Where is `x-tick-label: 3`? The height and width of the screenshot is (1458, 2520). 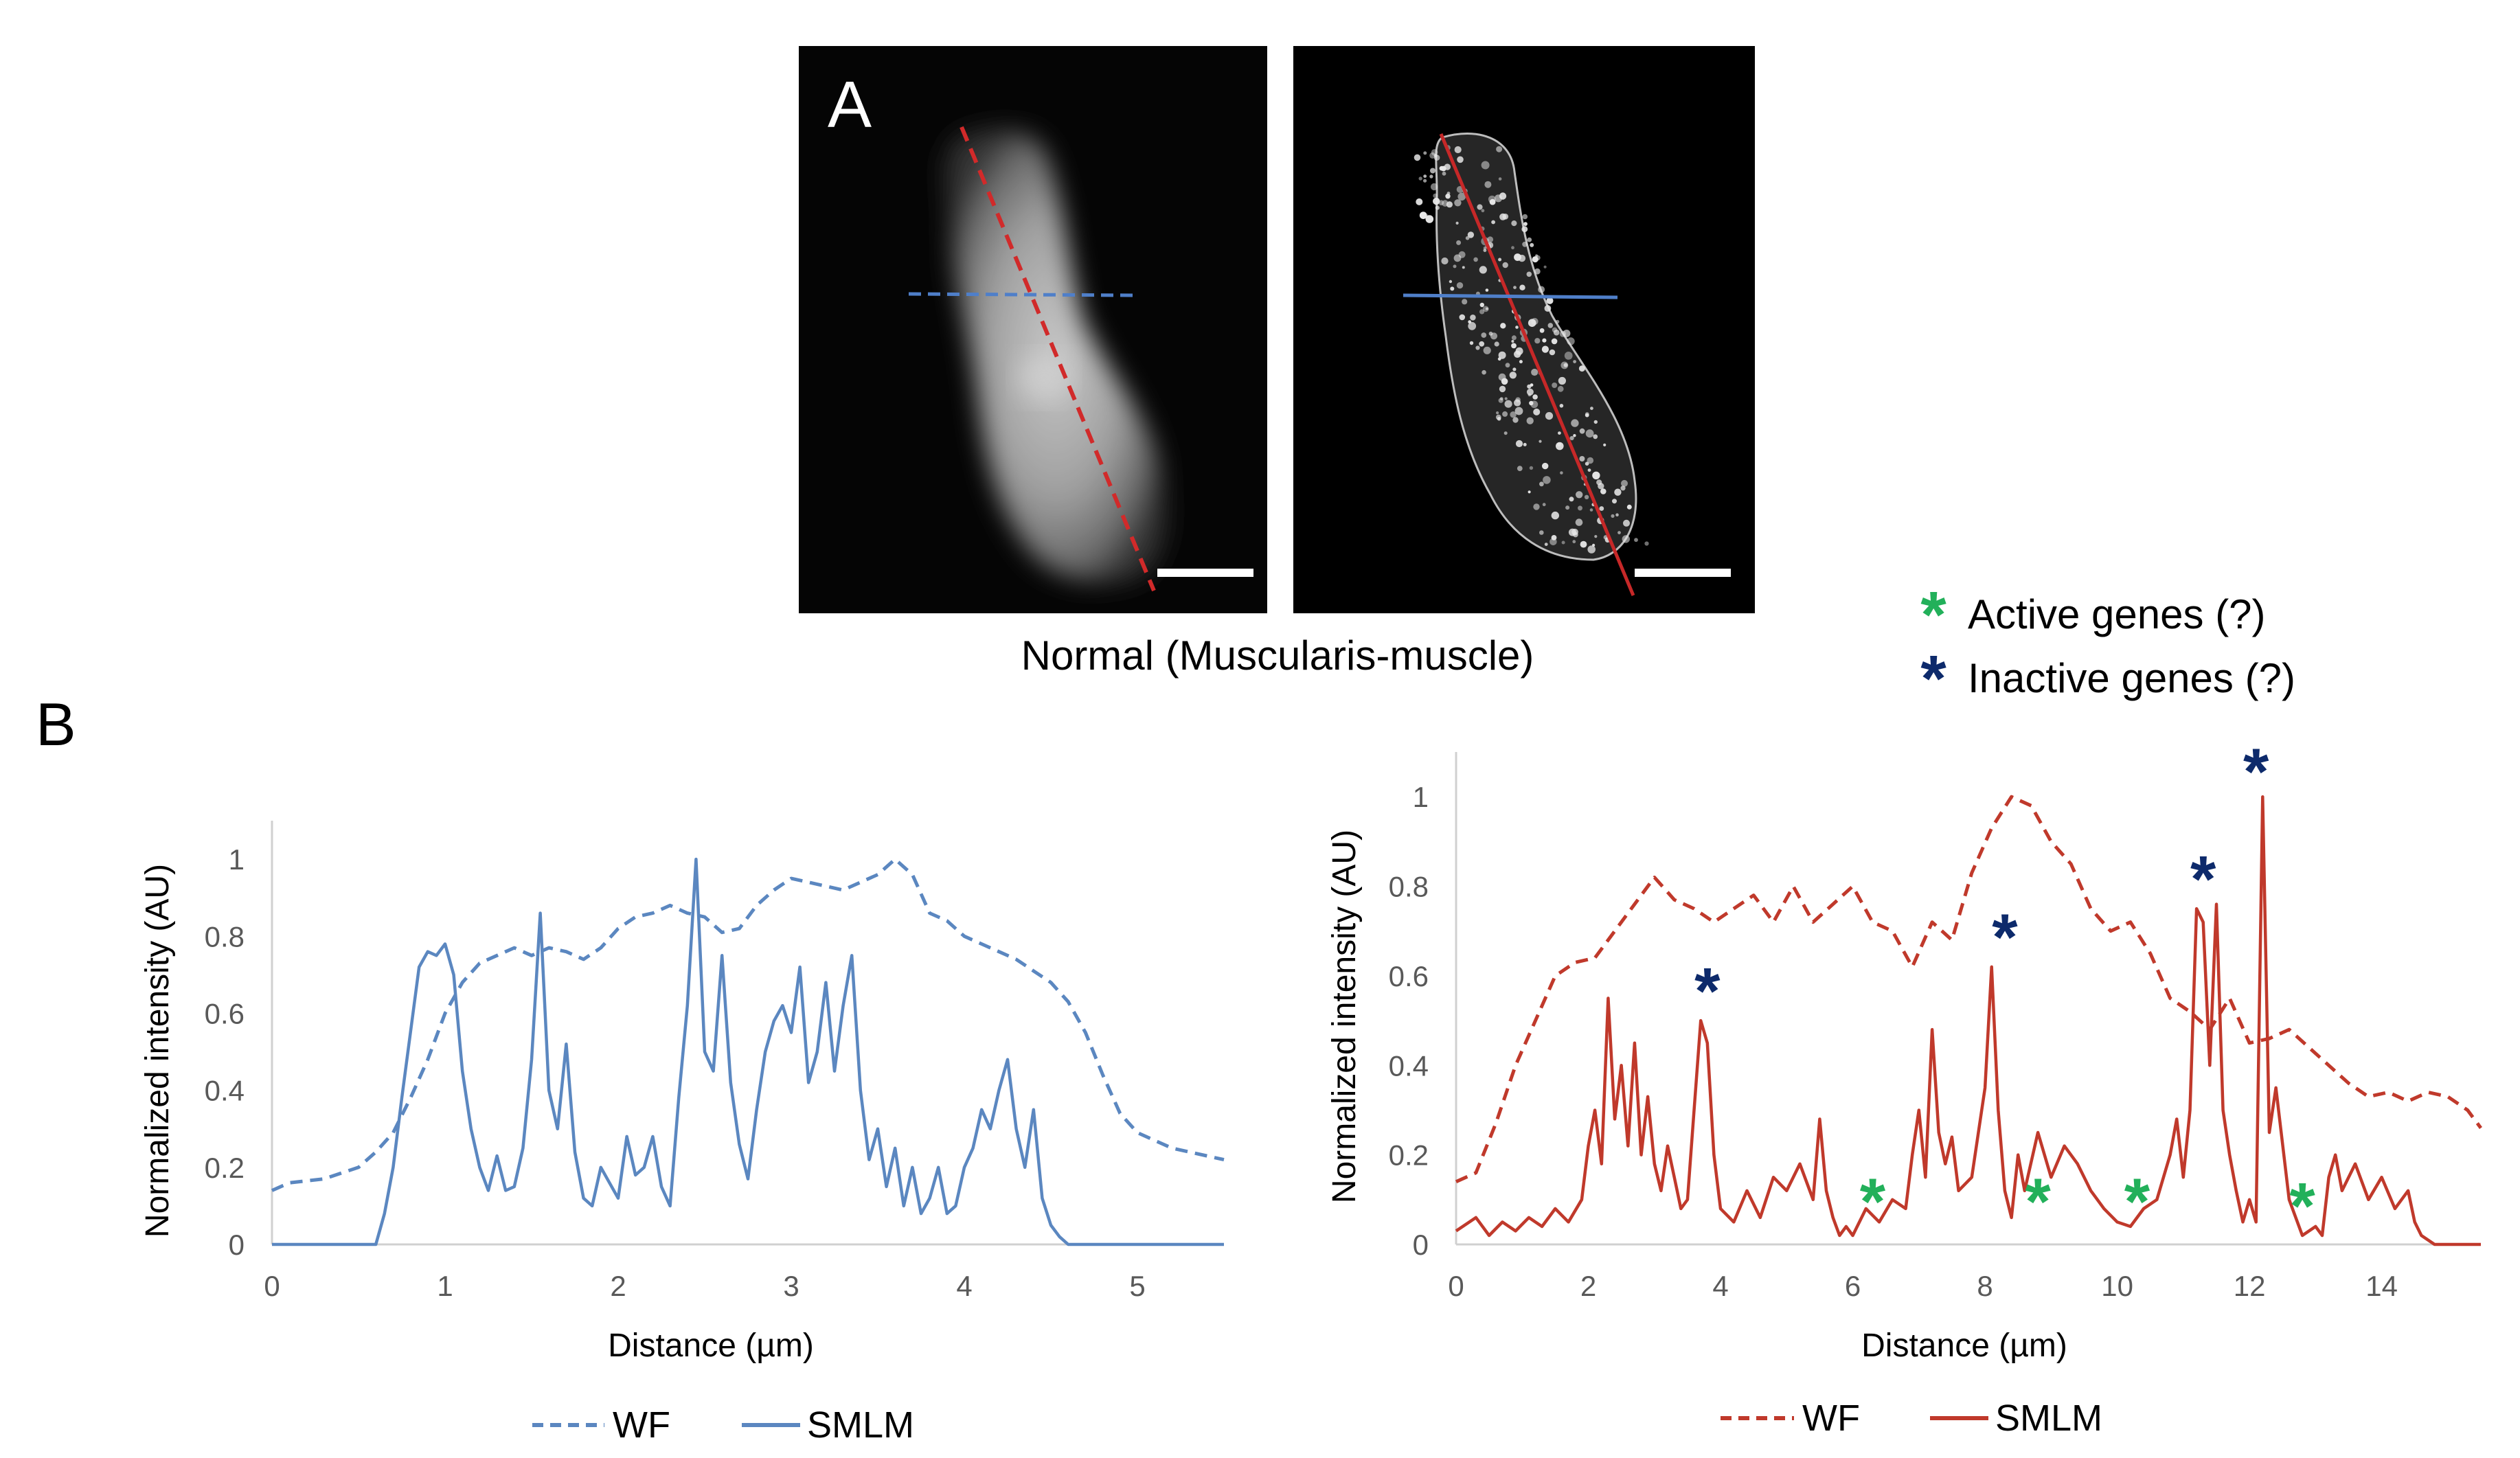
x-tick-label: 3 is located at coordinates (791, 1286).